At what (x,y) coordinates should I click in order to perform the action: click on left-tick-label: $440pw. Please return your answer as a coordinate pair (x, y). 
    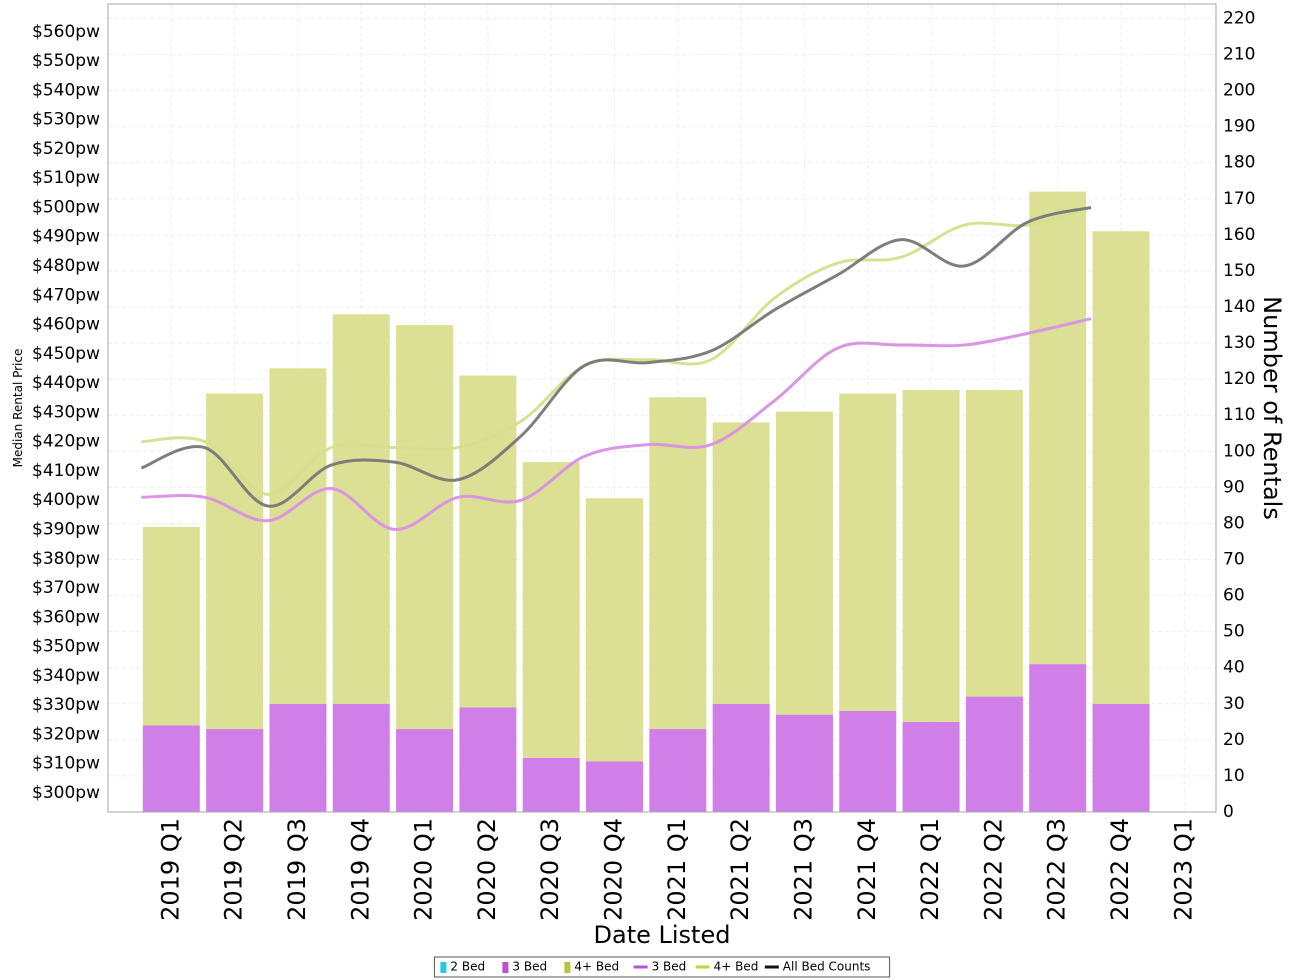
    Looking at the image, I should click on (66, 383).